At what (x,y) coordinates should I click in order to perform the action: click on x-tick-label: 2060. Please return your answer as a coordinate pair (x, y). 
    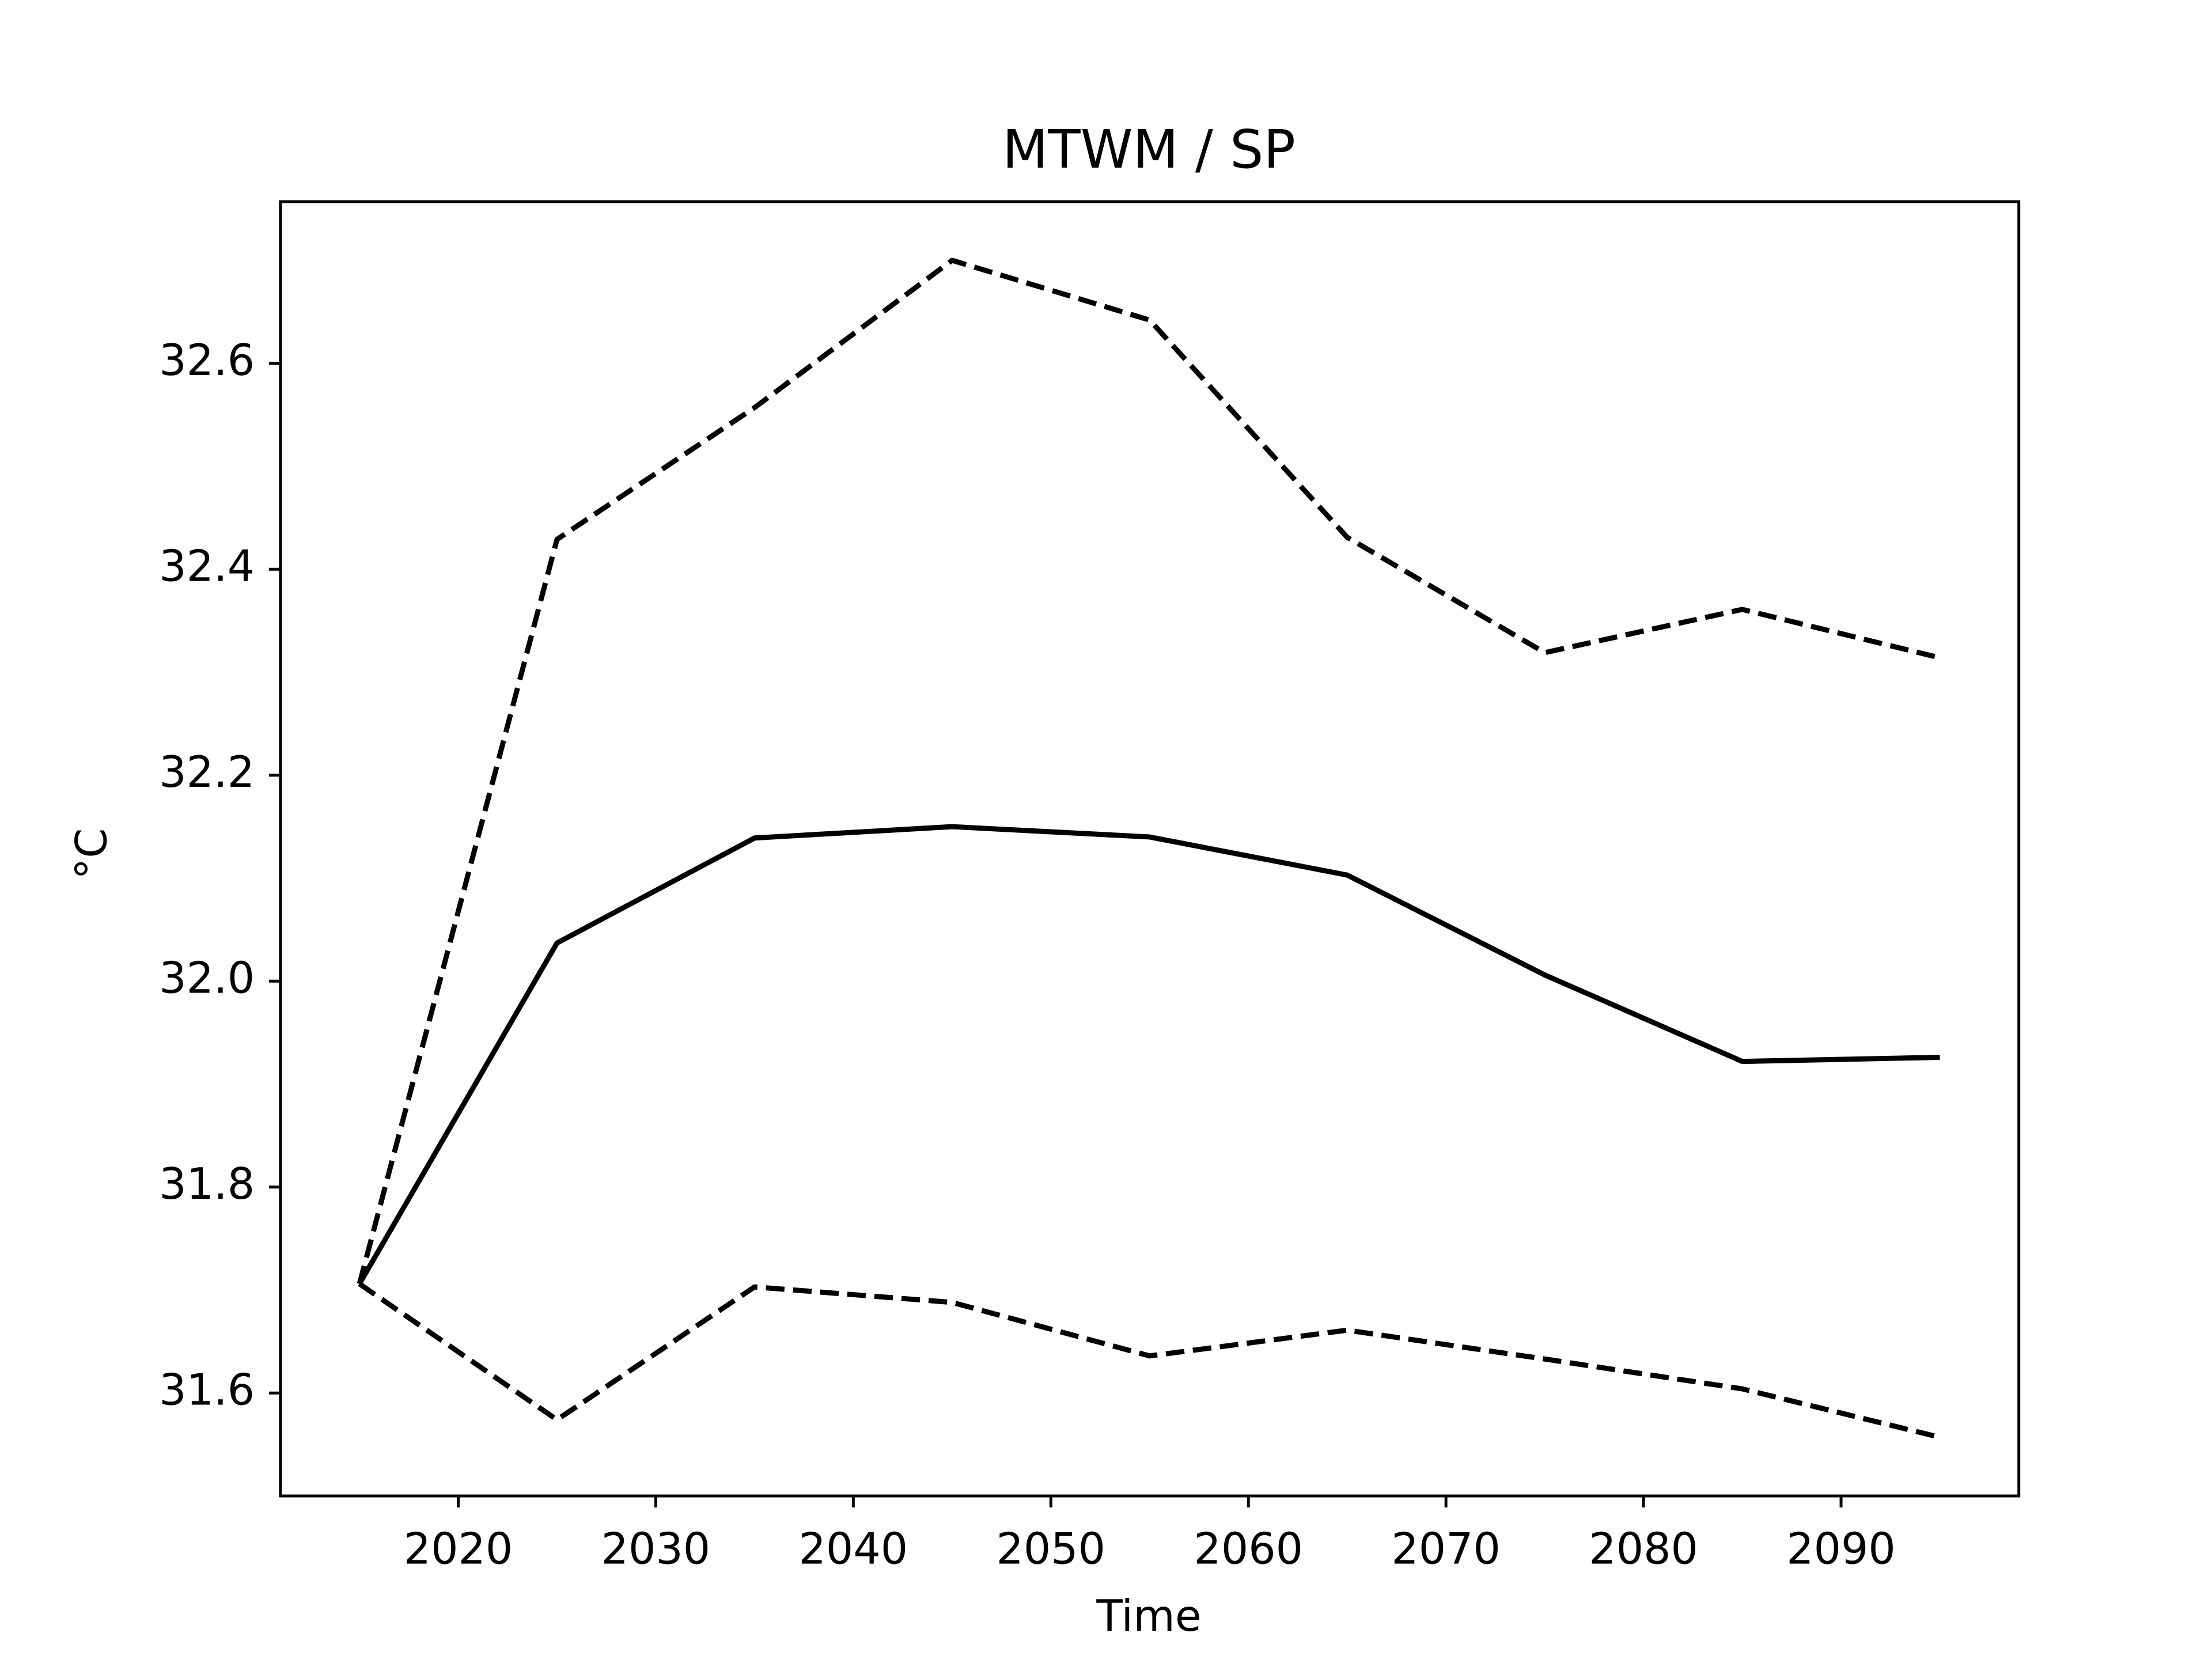
    Looking at the image, I should click on (1248, 1549).